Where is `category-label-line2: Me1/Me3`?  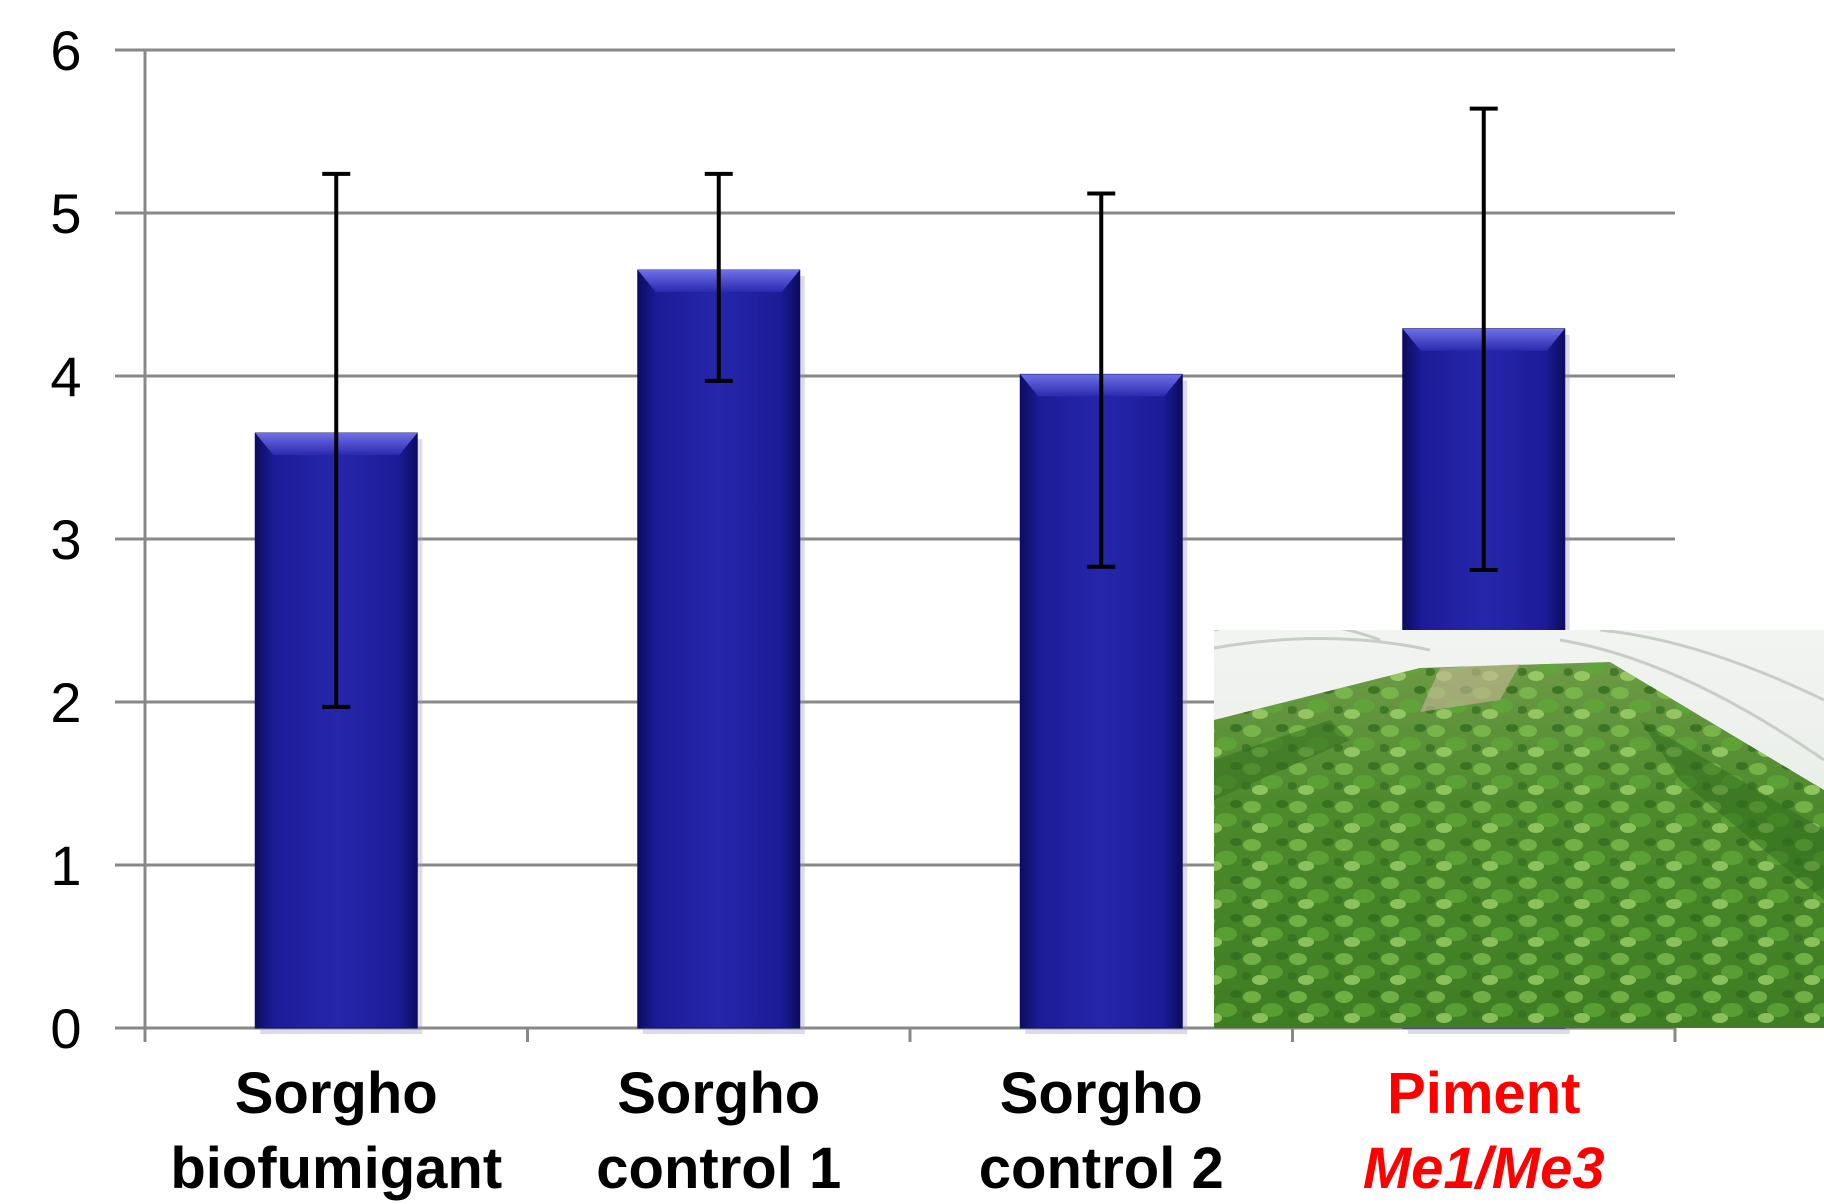
category-label-line2: Me1/Me3 is located at coordinates (1484, 1168).